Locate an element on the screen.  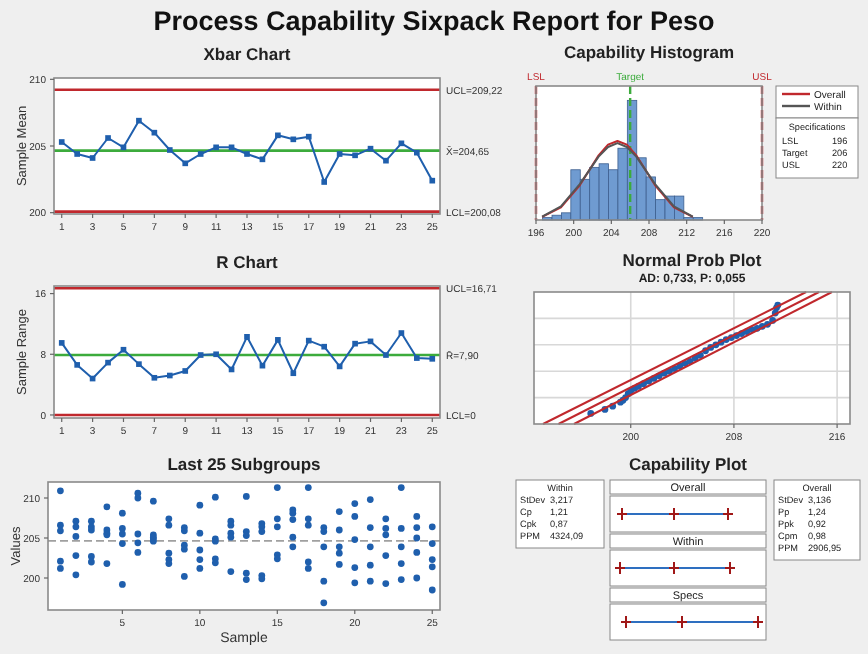
chart-title: Normal Prob Plot is located at coordinates (692, 260).